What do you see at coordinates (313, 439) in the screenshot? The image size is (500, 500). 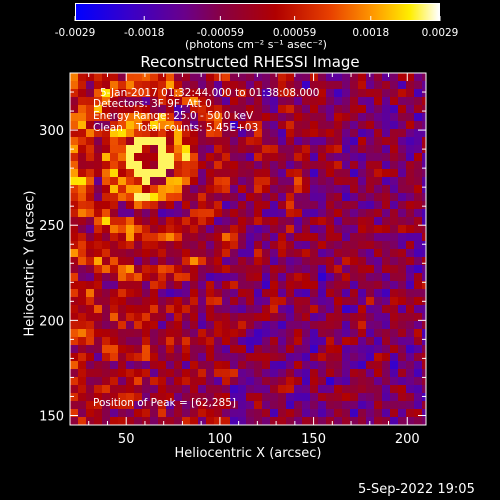 I see `x-tick-label: 150` at bounding box center [313, 439].